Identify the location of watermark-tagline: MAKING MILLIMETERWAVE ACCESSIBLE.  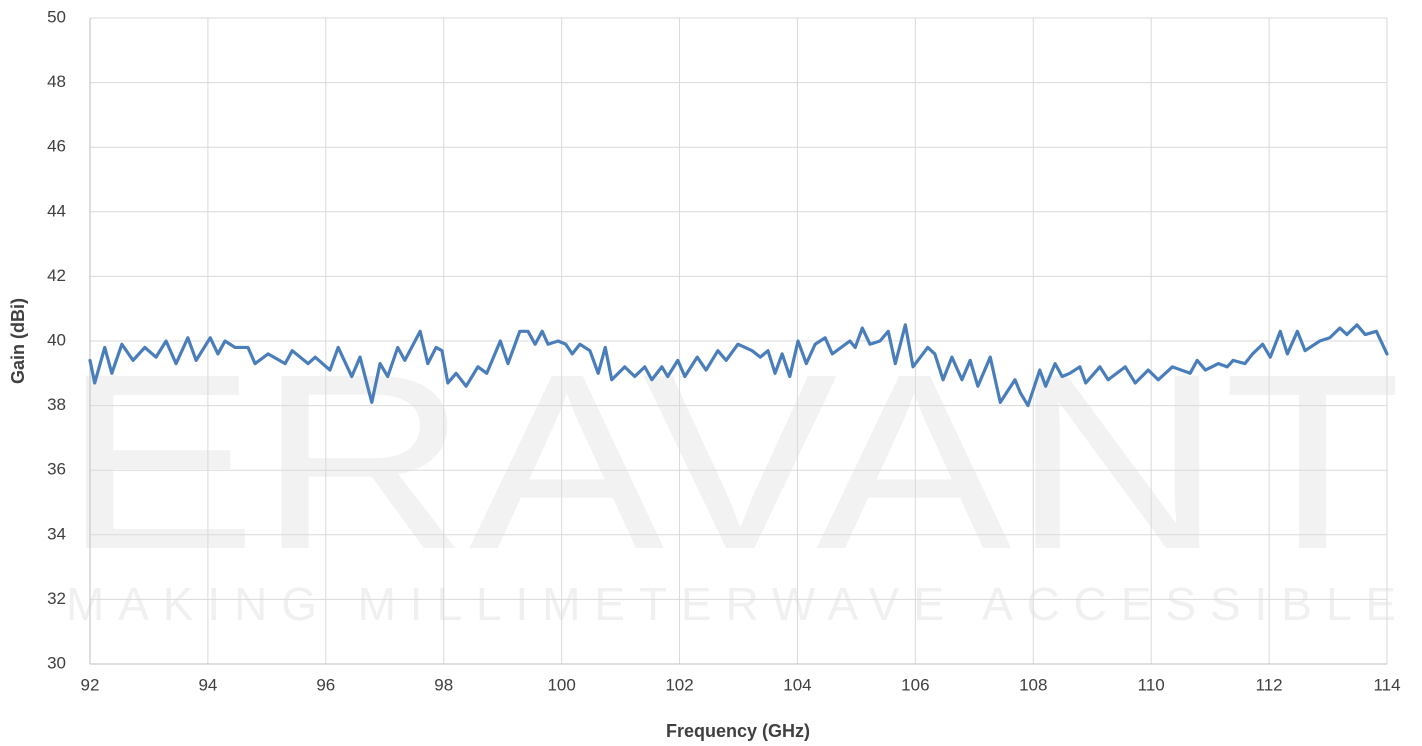
(731, 604).